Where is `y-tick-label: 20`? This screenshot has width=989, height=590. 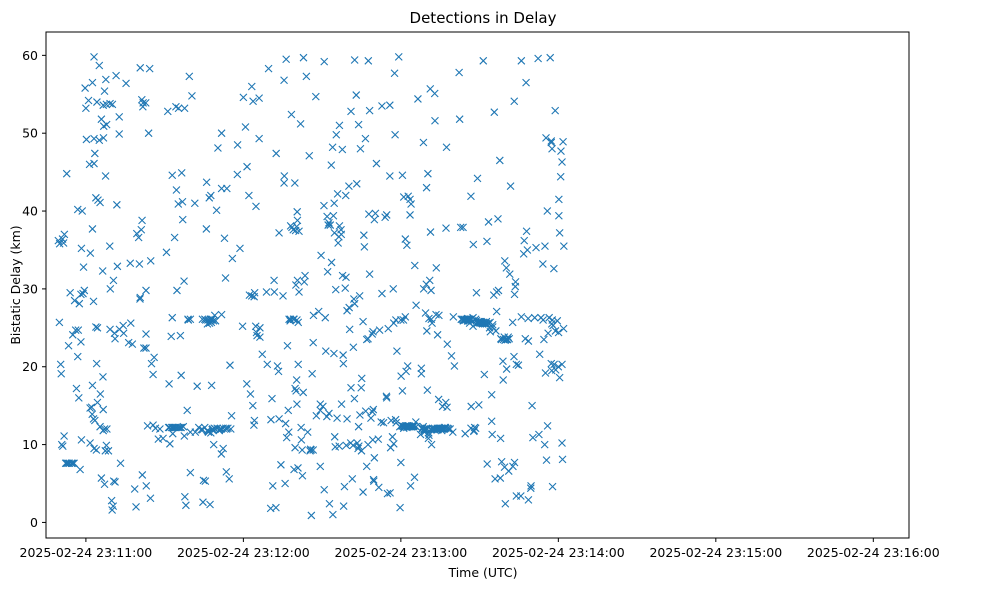 y-tick-label: 20 is located at coordinates (30, 366).